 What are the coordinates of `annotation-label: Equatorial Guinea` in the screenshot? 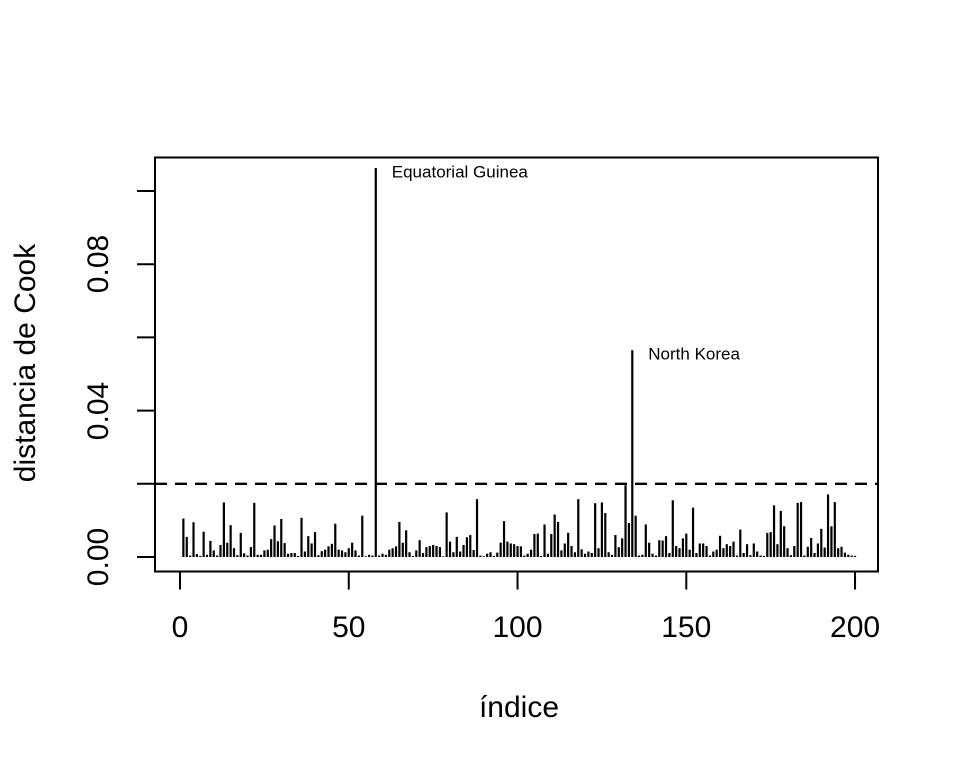 It's located at (459, 172).